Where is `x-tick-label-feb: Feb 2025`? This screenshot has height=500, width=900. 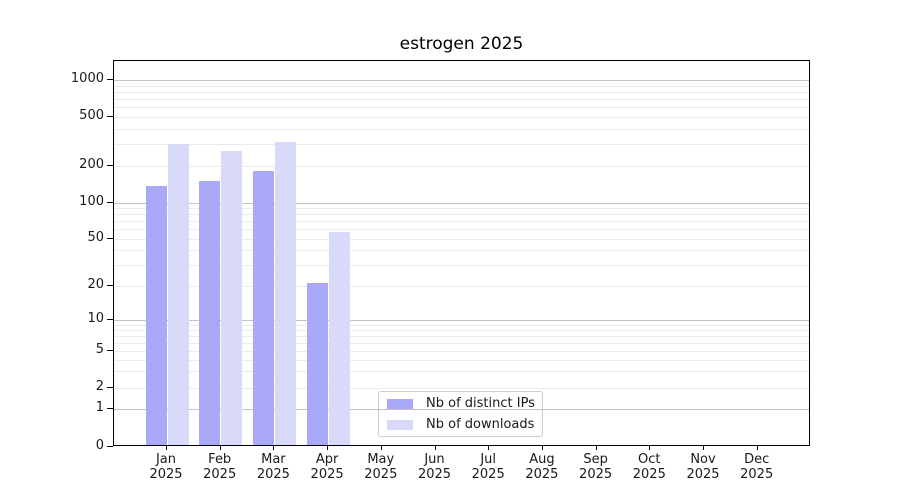 x-tick-label-feb: Feb 2025 is located at coordinates (220, 467).